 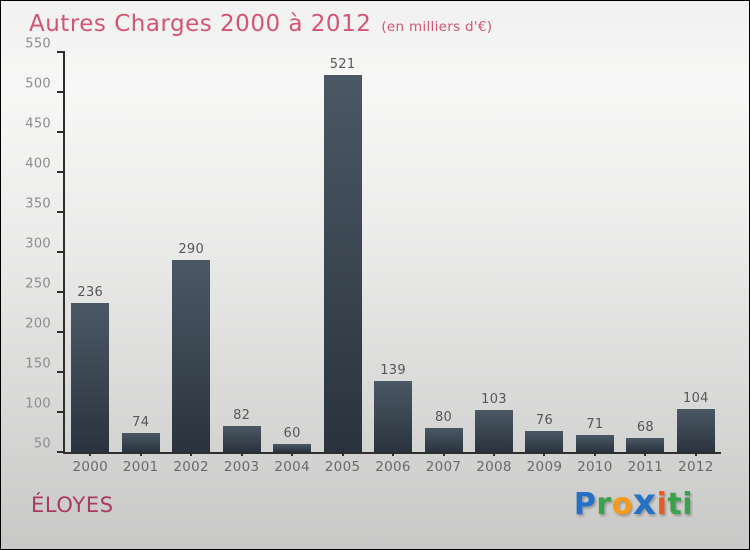 What do you see at coordinates (90, 293) in the screenshot?
I see `bar-value-label: 236` at bounding box center [90, 293].